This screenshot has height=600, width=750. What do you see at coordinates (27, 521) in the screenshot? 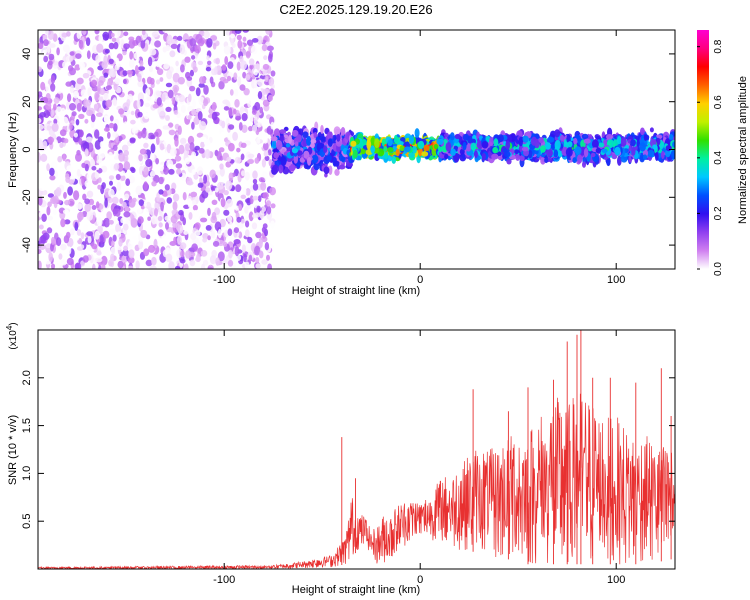
I see `y-tick-label: 0.5` at bounding box center [27, 521].